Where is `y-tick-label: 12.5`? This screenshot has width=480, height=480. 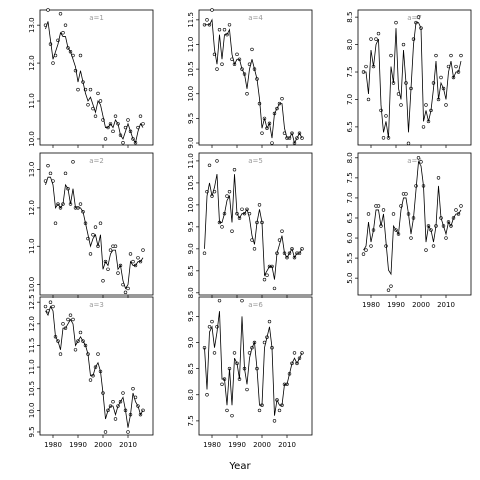 y-tick-label: 12.5 is located at coordinates (32, 302).